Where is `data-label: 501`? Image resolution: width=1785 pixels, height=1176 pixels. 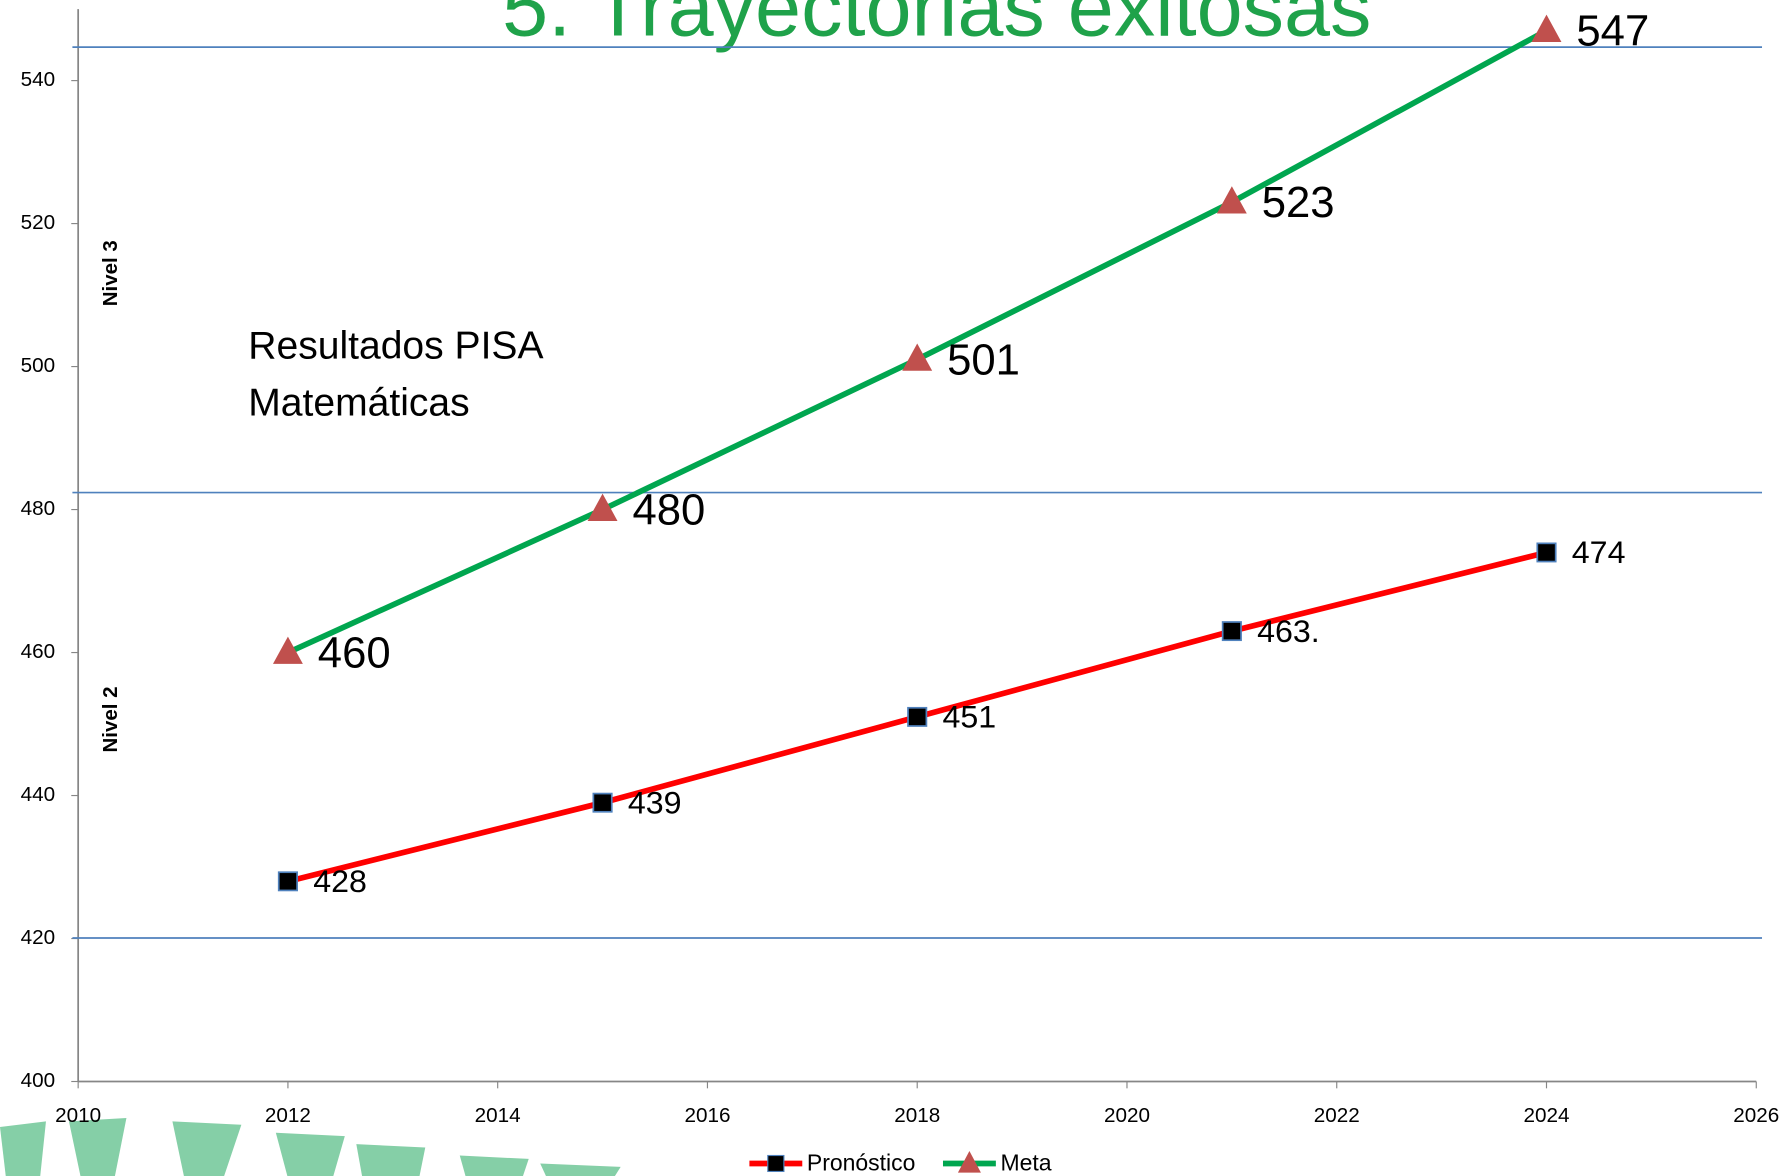
data-label: 501 is located at coordinates (983, 360).